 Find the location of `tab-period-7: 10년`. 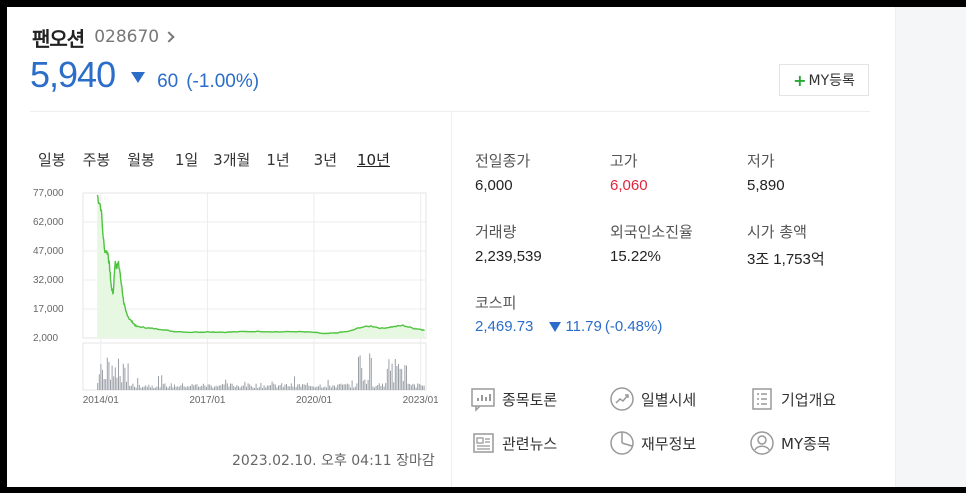

tab-period-7: 10년 is located at coordinates (373, 160).